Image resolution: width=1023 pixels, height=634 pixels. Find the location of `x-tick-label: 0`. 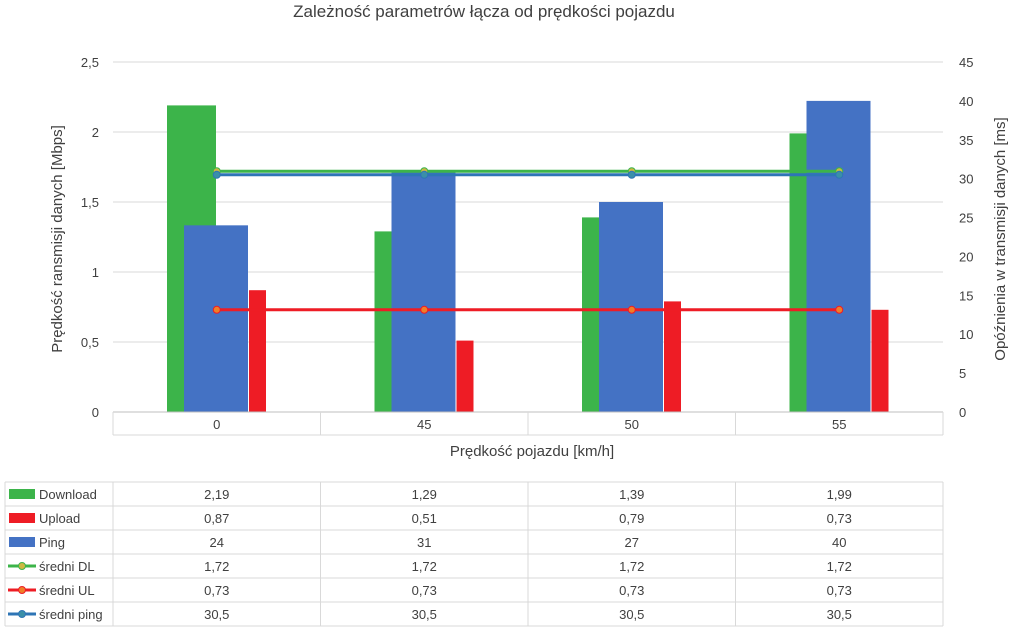

x-tick-label: 0 is located at coordinates (216, 424).